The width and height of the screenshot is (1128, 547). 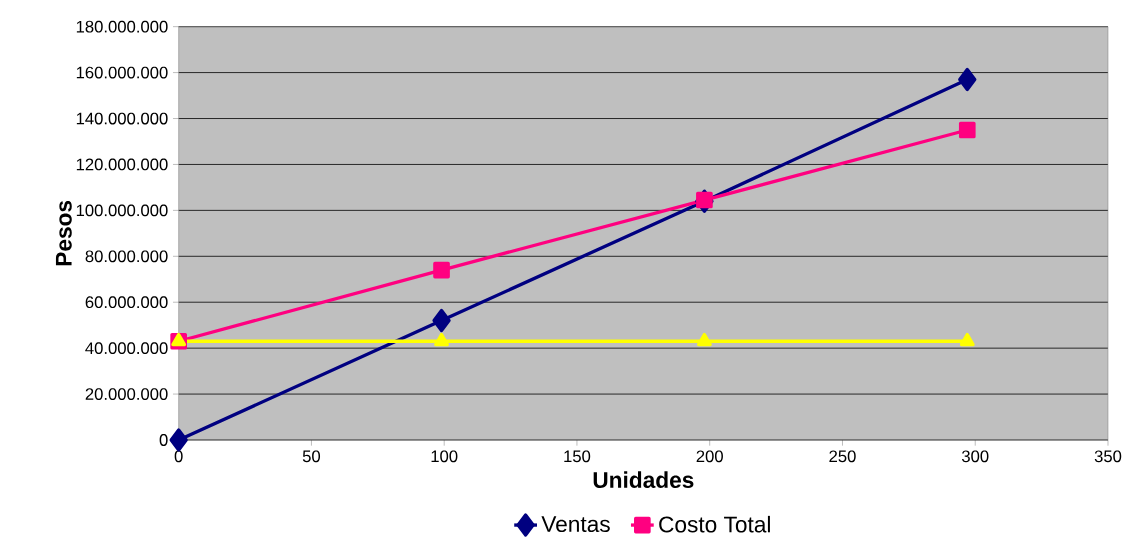 What do you see at coordinates (126, 394) in the screenshot?
I see `y-tick-label: 20.000.000` at bounding box center [126, 394].